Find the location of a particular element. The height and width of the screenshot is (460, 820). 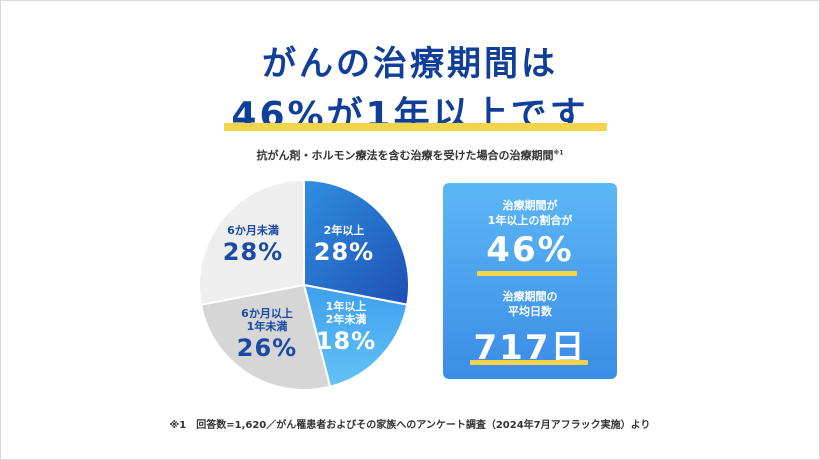

stat-average-label: 治療期間の 平均日数 is located at coordinates (530, 304).